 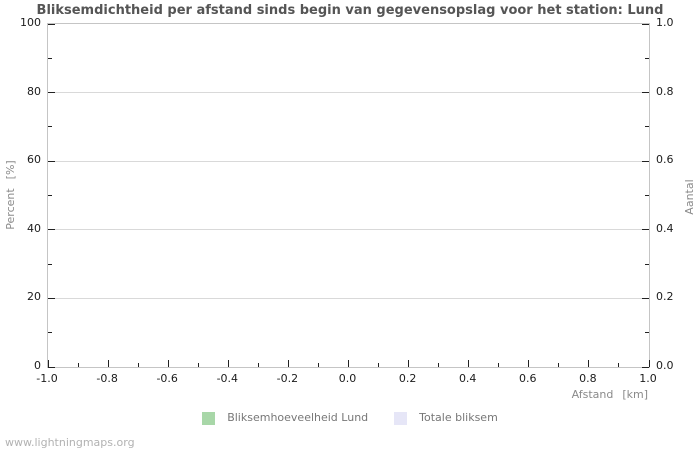 I want to click on x-tick-label: 0.4, so click(x=467, y=378).